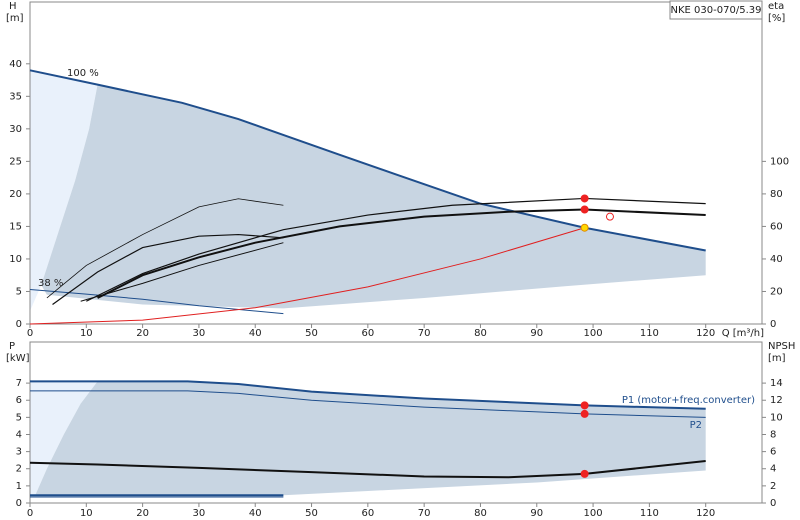 The width and height of the screenshot is (800, 520). I want to click on model-box, so click(716, 10).